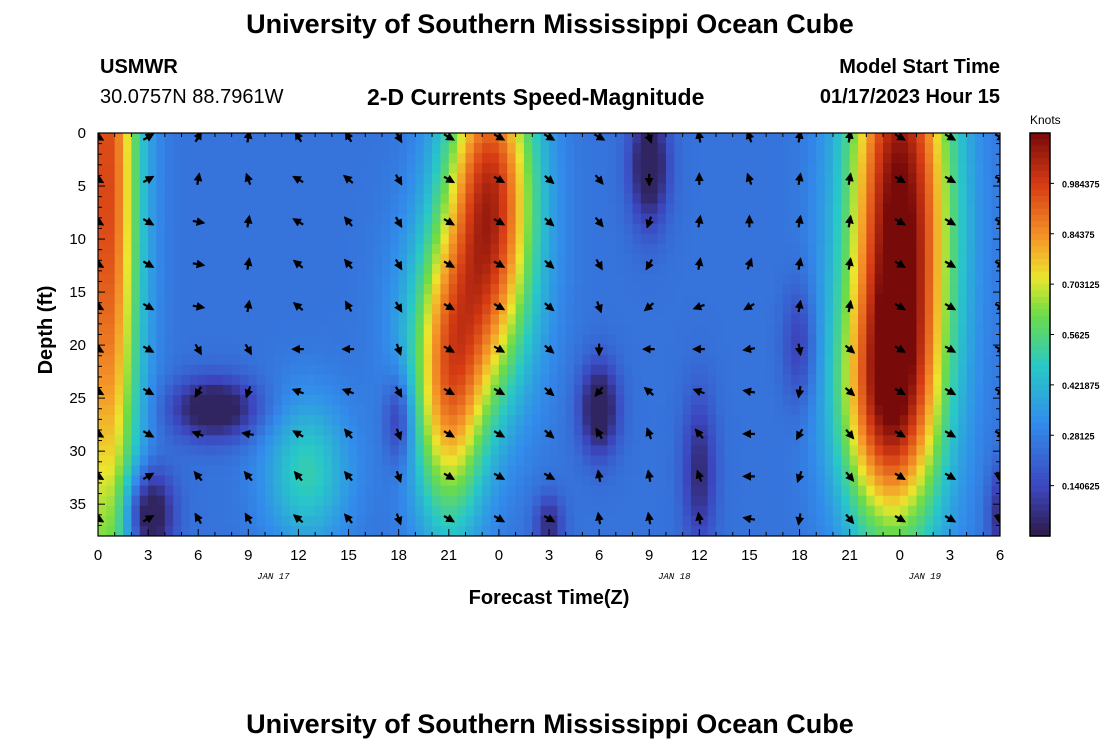  What do you see at coordinates (549, 555) in the screenshot?
I see `x-tick-label: 3` at bounding box center [549, 555].